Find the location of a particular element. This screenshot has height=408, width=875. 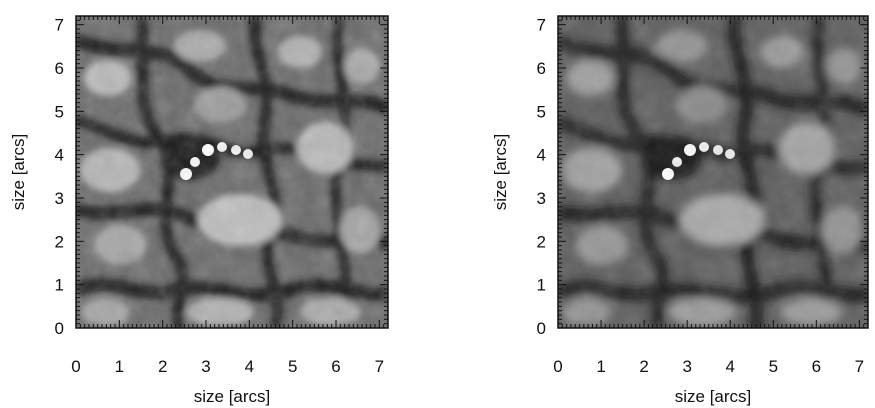

x-axis-title-left: size [arcs] is located at coordinates (232, 396).